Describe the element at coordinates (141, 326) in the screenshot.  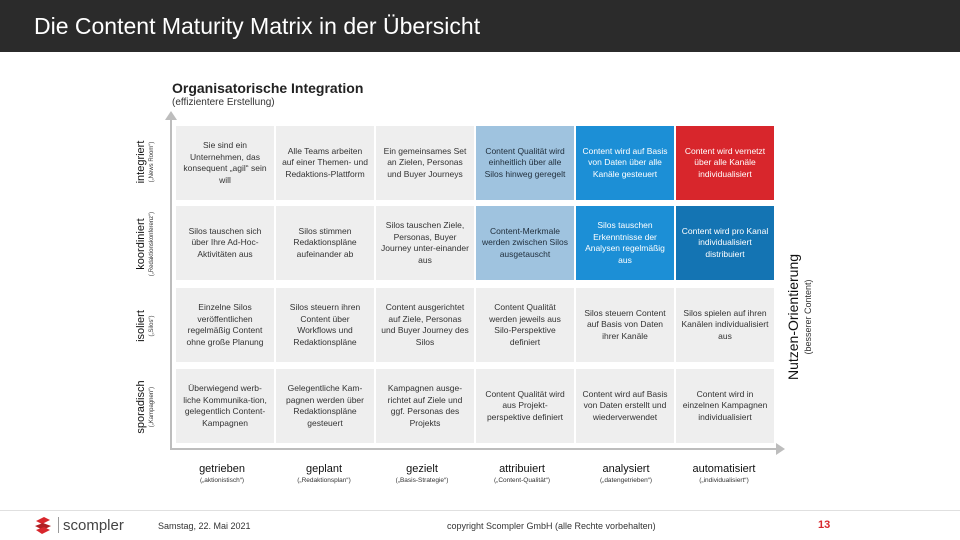
I see `row-label-text: isoliert` at that location.